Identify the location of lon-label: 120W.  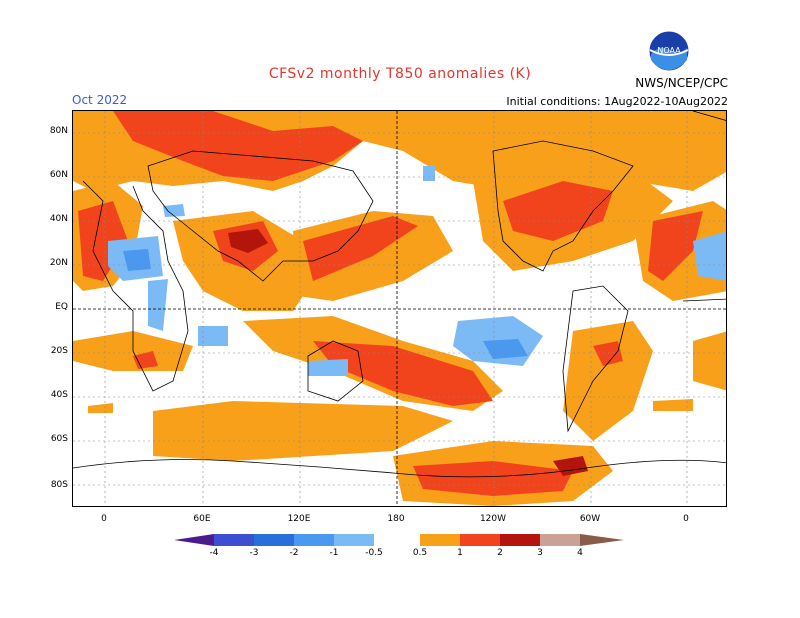
(493, 519).